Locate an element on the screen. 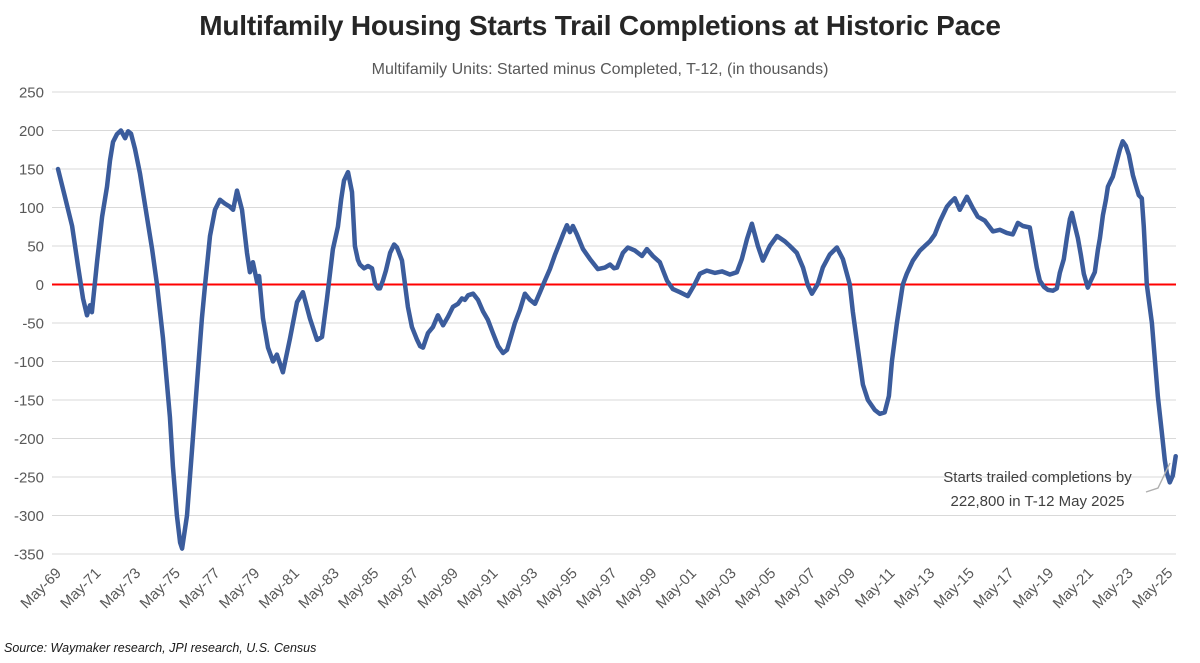  y-tick-label: 100 is located at coordinates (31, 208).